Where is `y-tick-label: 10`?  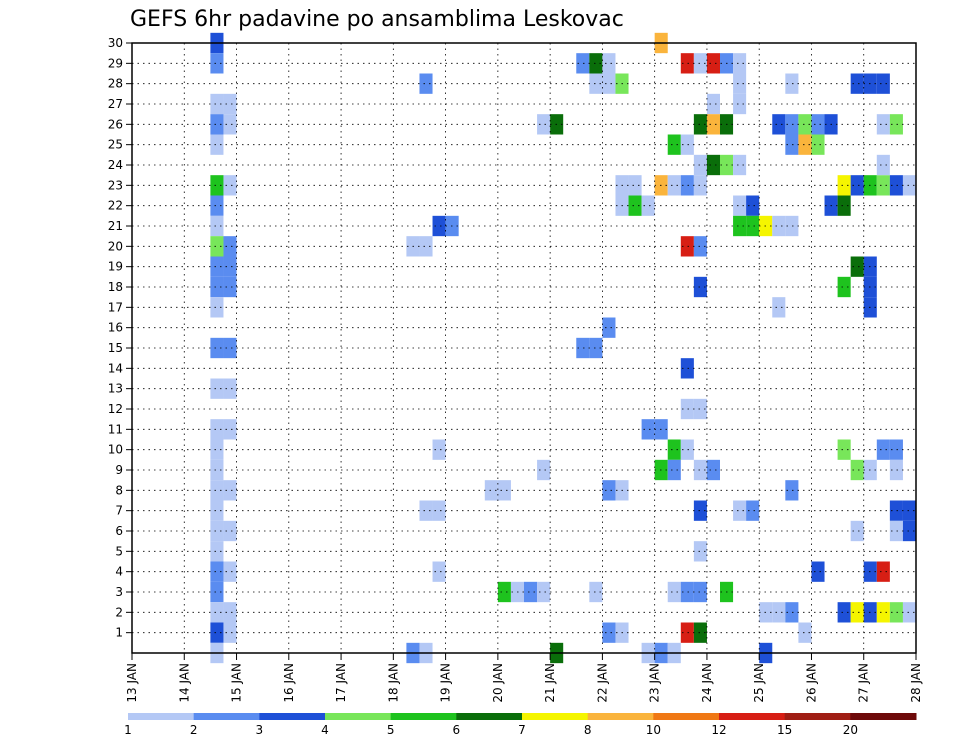 y-tick-label: 10 is located at coordinates (115, 450).